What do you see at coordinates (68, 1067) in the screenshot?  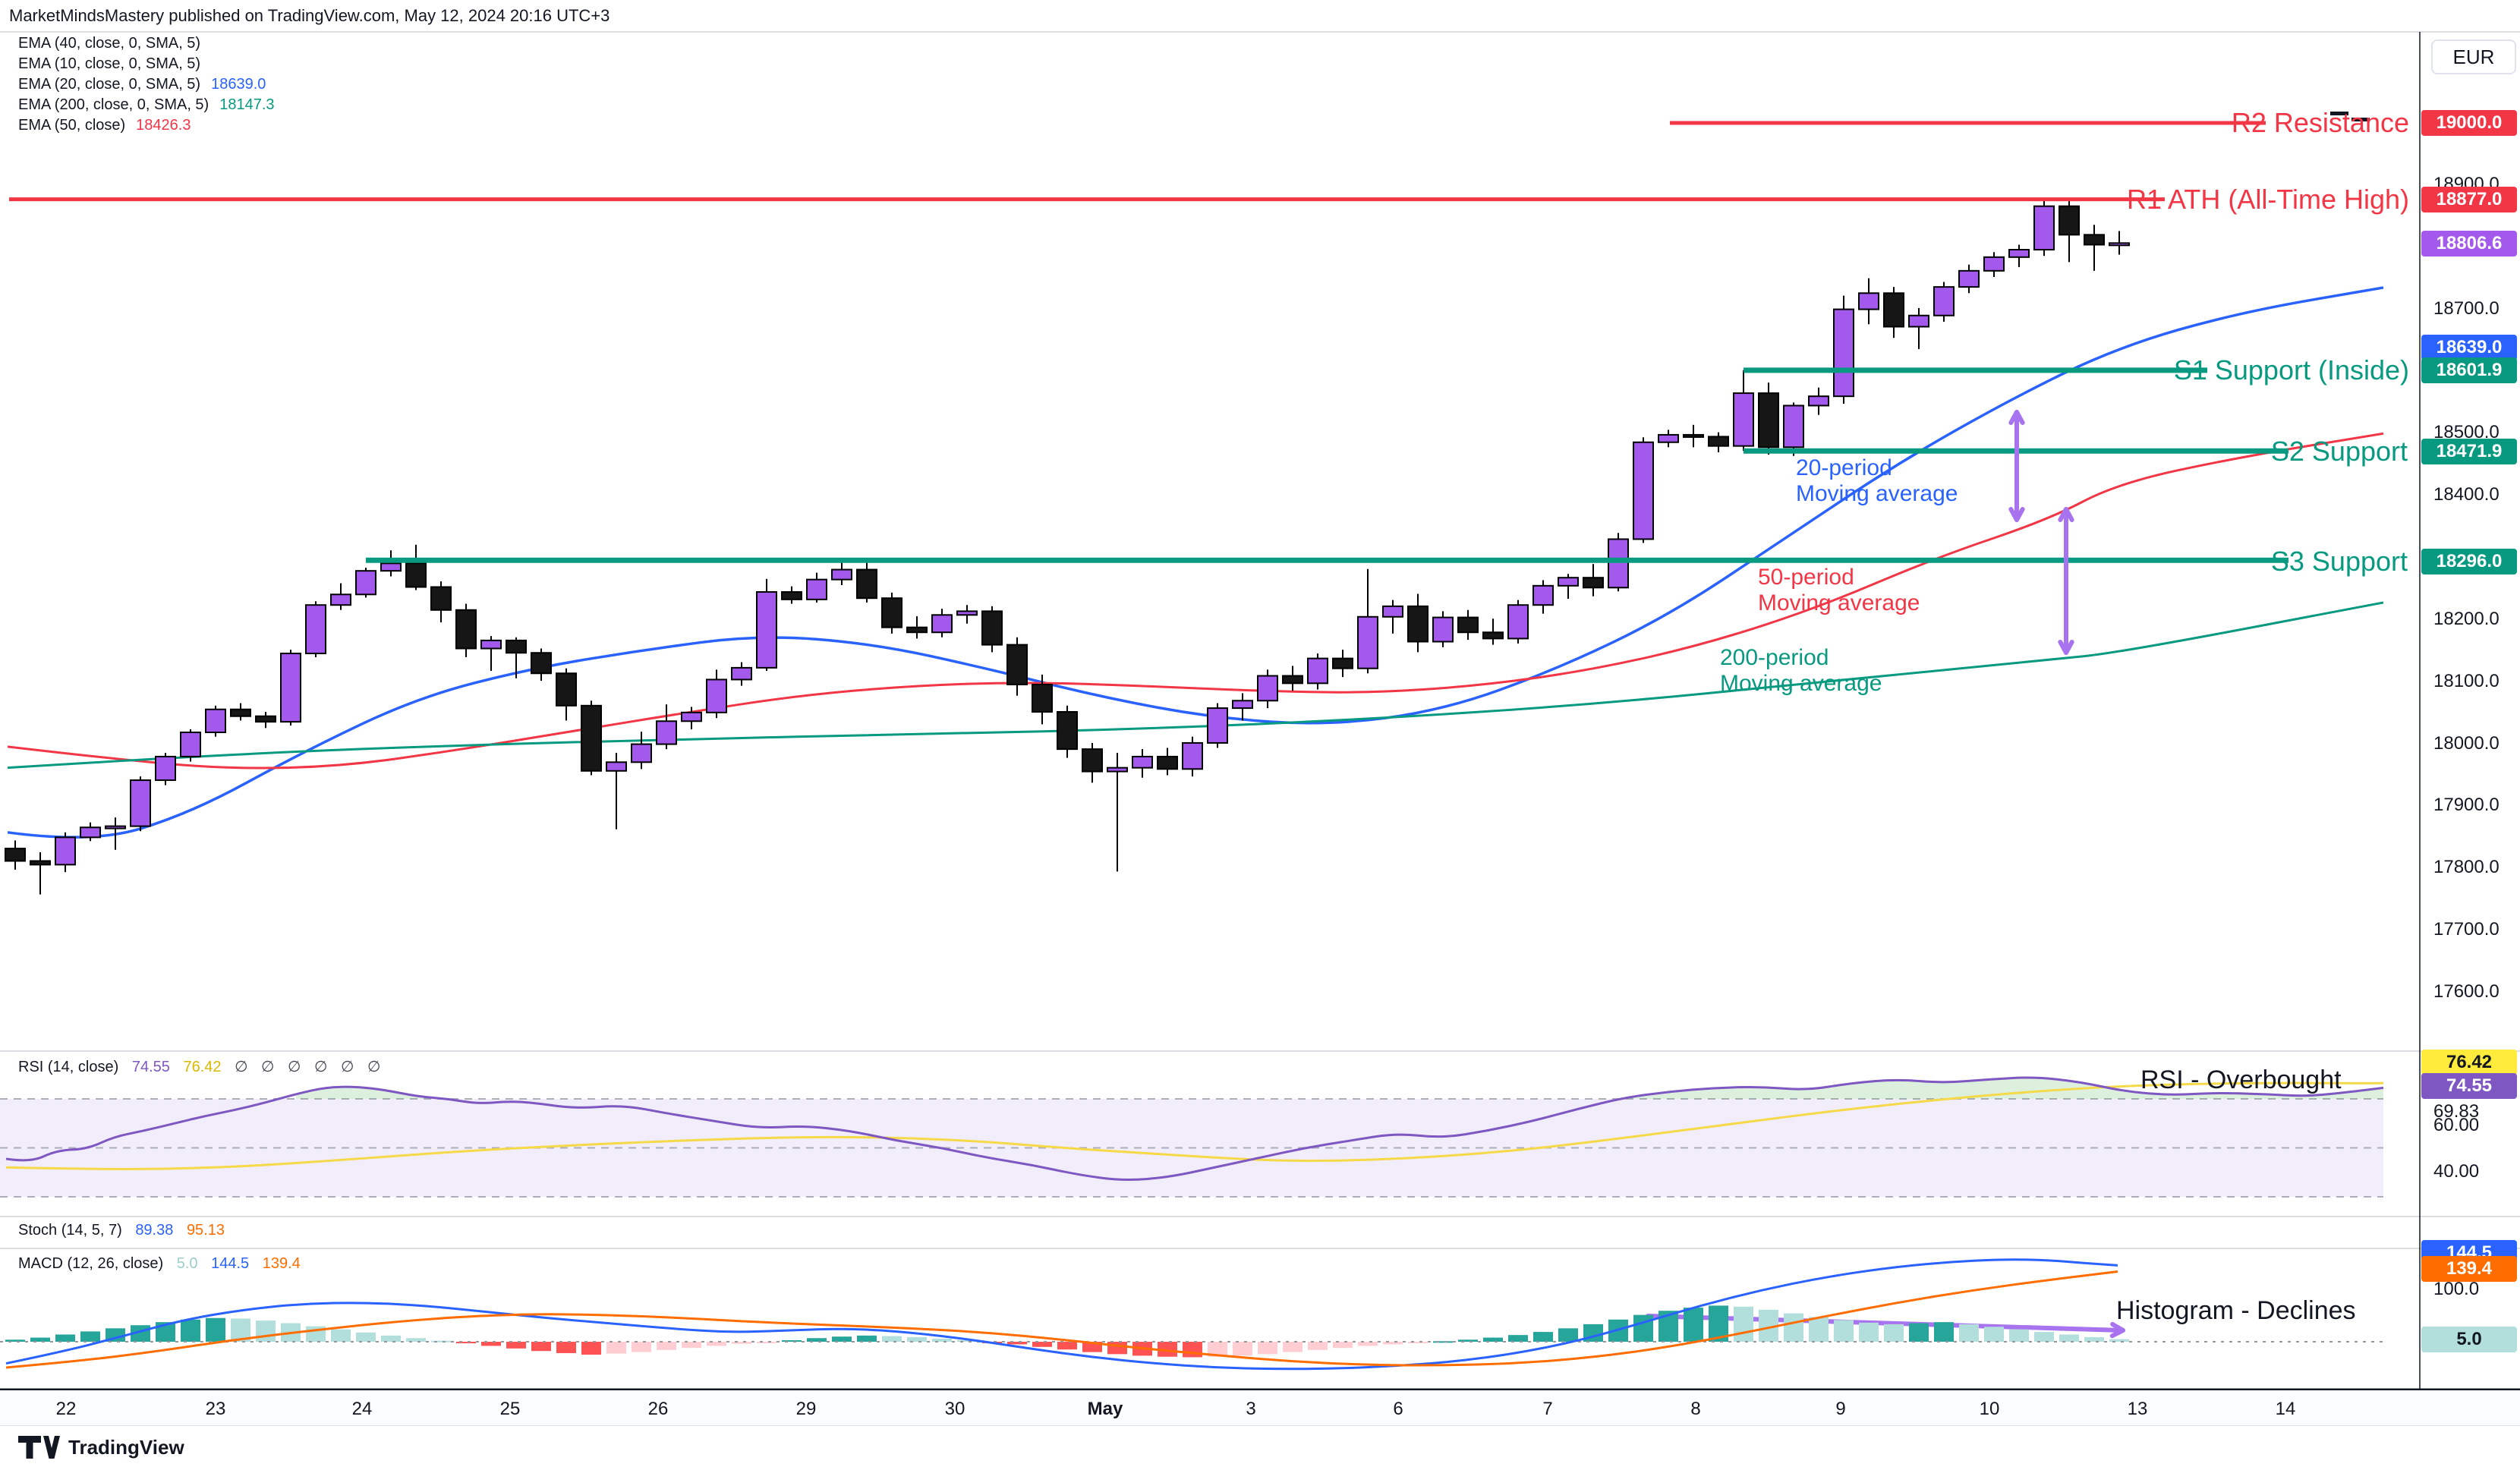 I see `rsi-legend-label: RSI (14, close)` at bounding box center [68, 1067].